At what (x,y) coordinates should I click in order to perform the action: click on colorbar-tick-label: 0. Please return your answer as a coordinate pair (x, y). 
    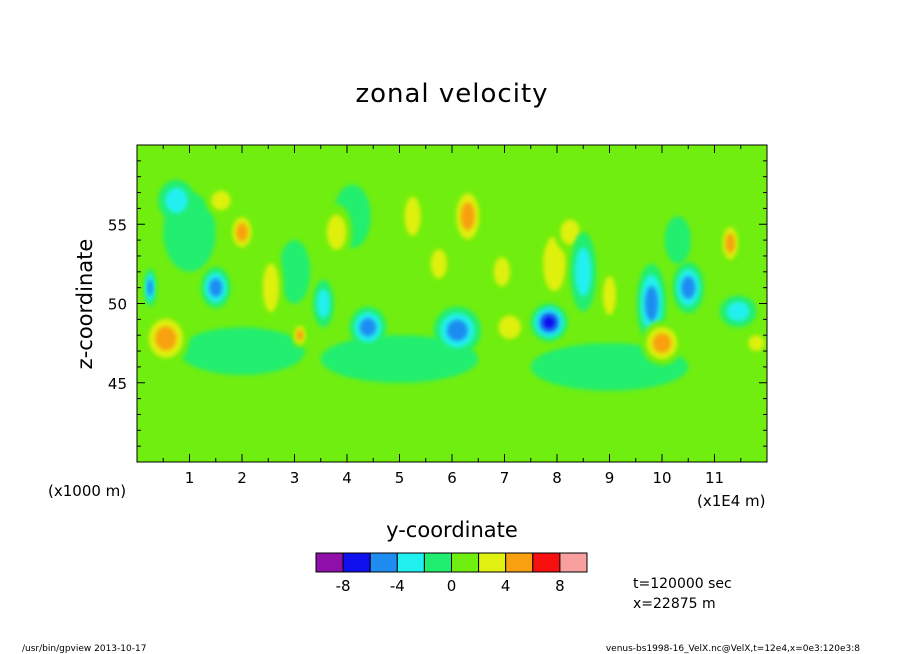
    Looking at the image, I should click on (452, 586).